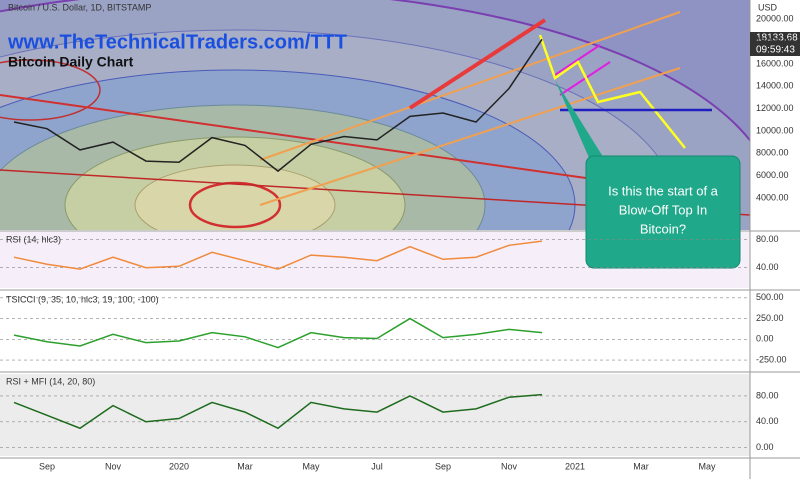 The image size is (800, 479). What do you see at coordinates (377, 466) in the screenshot?
I see `x-tick-label: Jul` at bounding box center [377, 466].